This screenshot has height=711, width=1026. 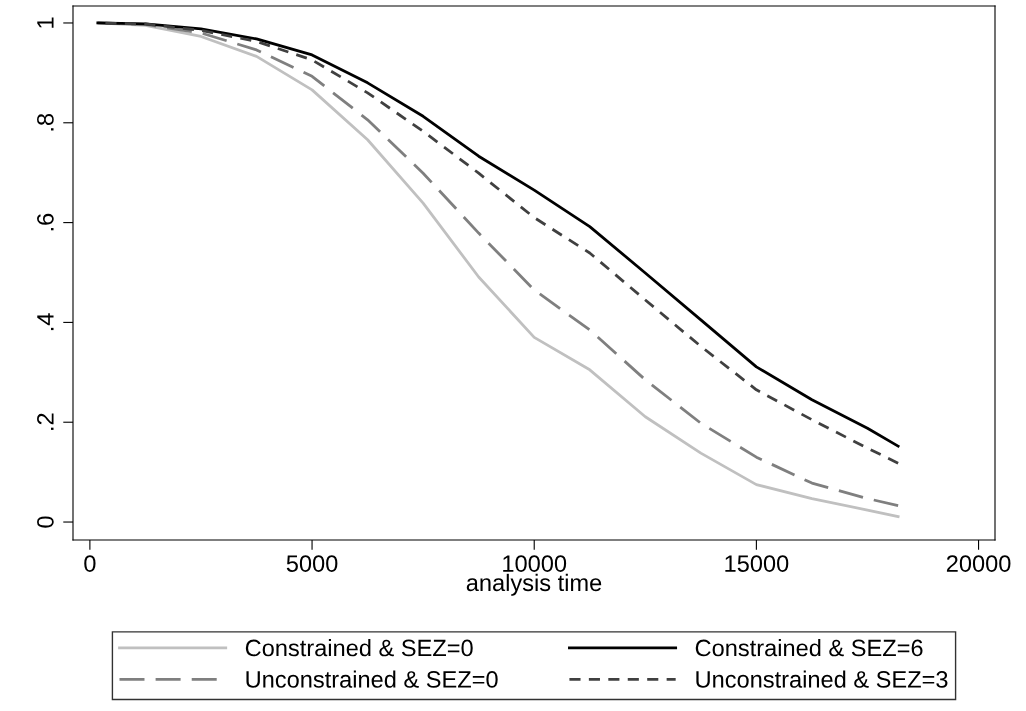 What do you see at coordinates (757, 563) in the screenshot?
I see `x-tick-label: 15000` at bounding box center [757, 563].